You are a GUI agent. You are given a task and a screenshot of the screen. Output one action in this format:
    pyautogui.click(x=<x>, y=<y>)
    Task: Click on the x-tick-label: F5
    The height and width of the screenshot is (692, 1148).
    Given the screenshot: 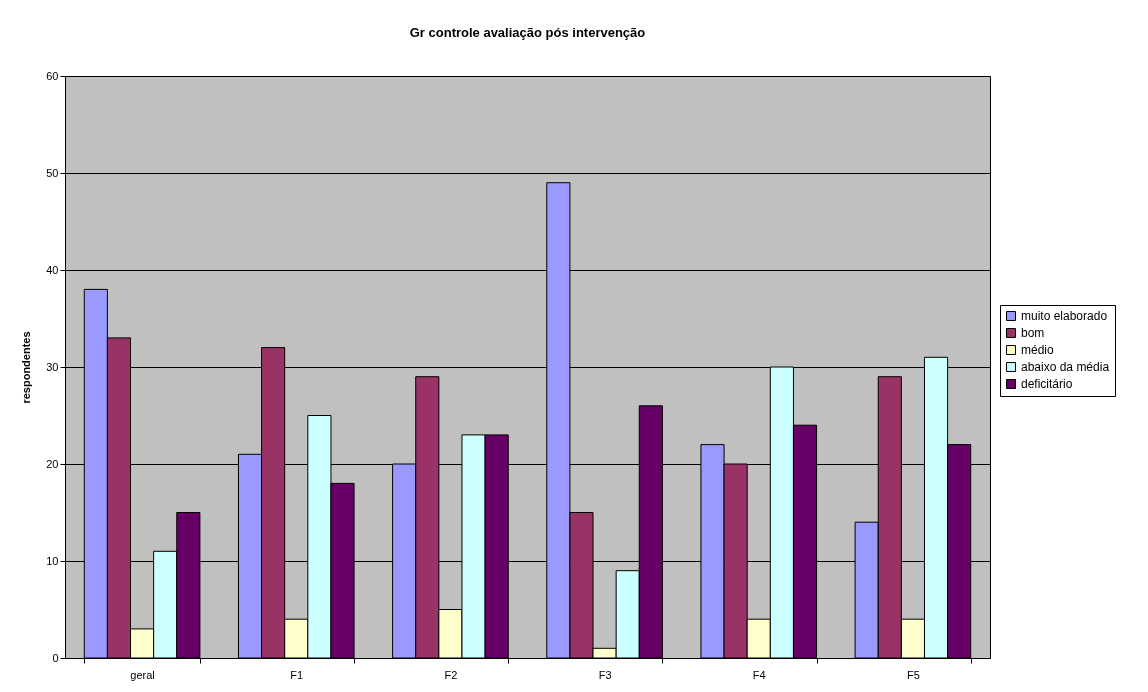 What is the action you would take?
    pyautogui.click(x=913, y=674)
    